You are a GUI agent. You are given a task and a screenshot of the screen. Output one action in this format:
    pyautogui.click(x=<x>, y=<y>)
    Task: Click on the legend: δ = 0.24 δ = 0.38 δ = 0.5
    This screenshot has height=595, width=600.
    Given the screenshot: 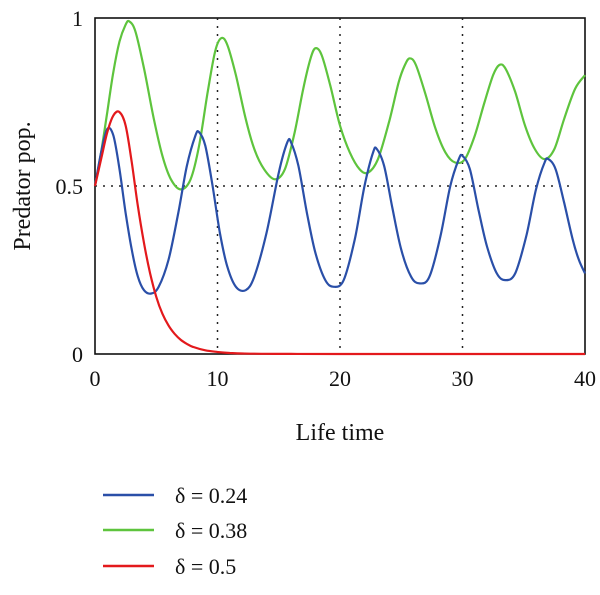 What is the action you would take?
    pyautogui.click(x=175, y=531)
    